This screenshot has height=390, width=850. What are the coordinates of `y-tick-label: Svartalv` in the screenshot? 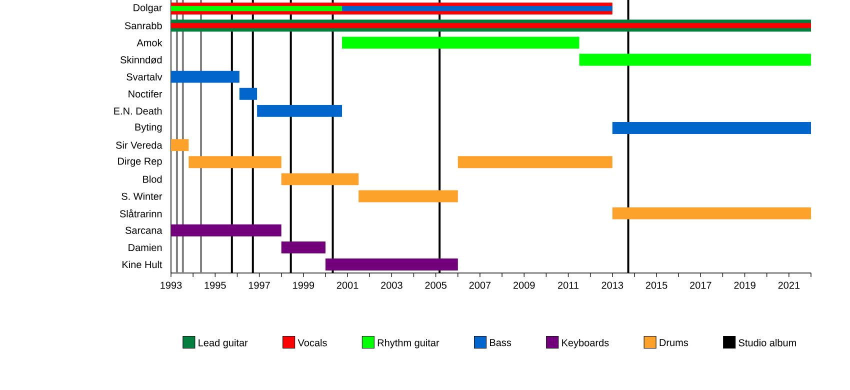 It's located at (144, 76).